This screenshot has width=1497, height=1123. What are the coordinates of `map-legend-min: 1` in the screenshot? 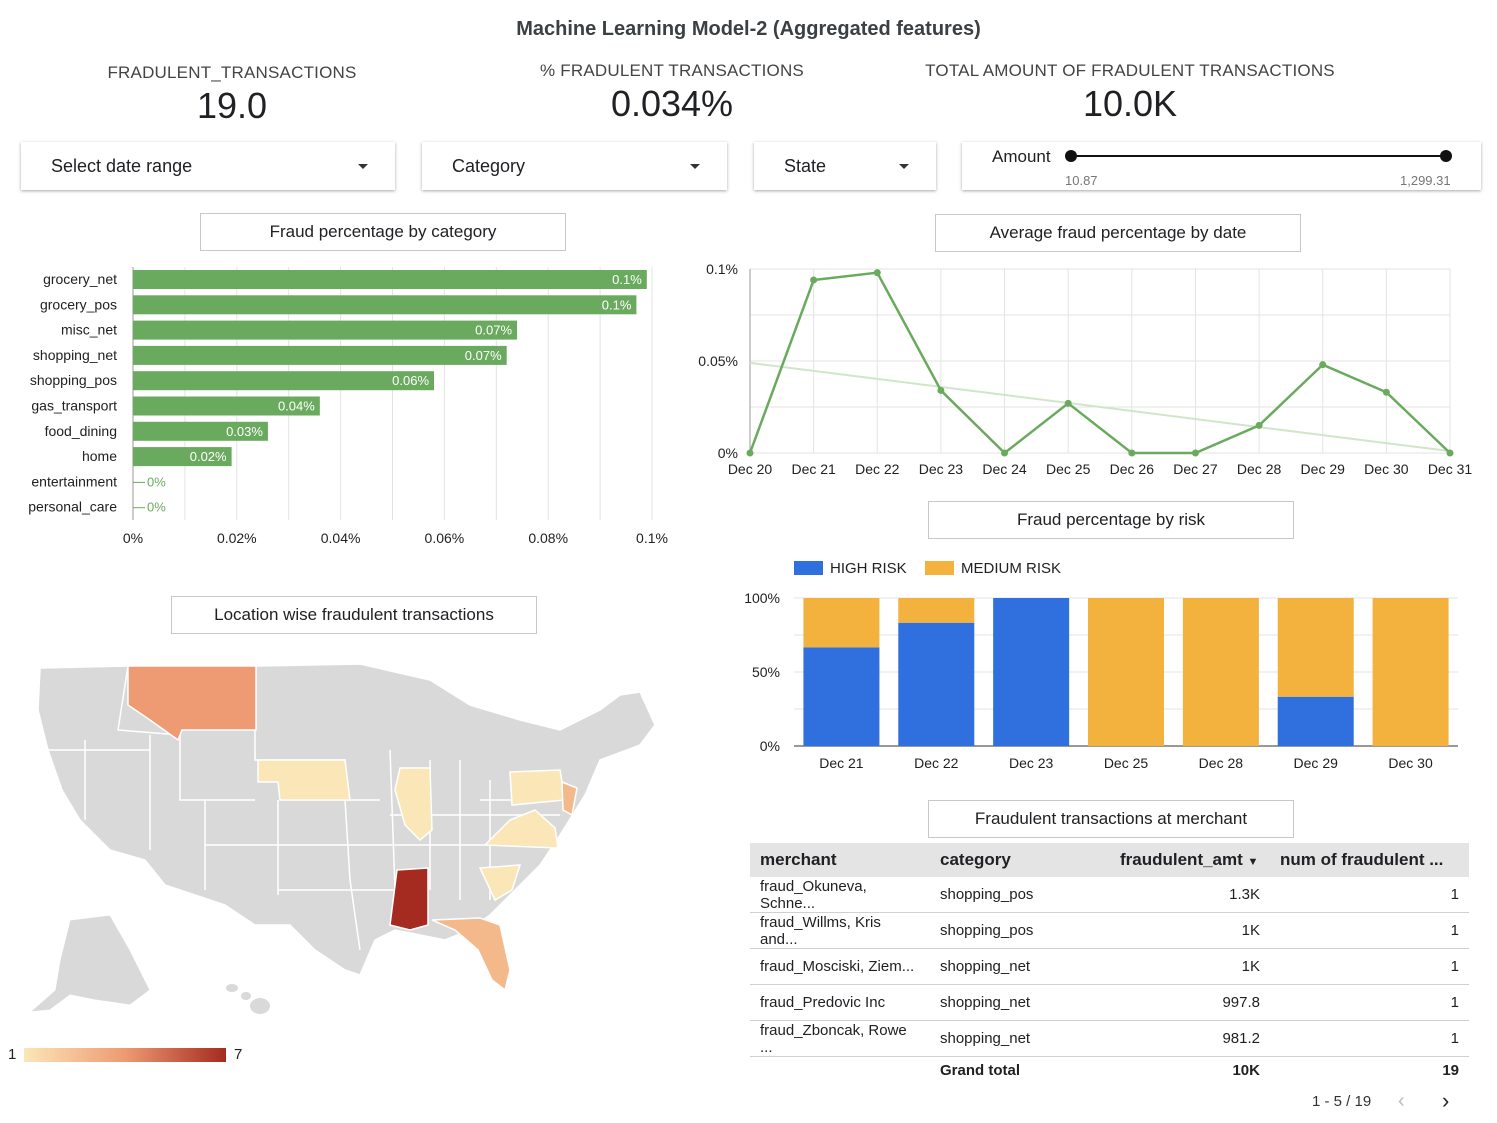 It's located at (12, 1054).